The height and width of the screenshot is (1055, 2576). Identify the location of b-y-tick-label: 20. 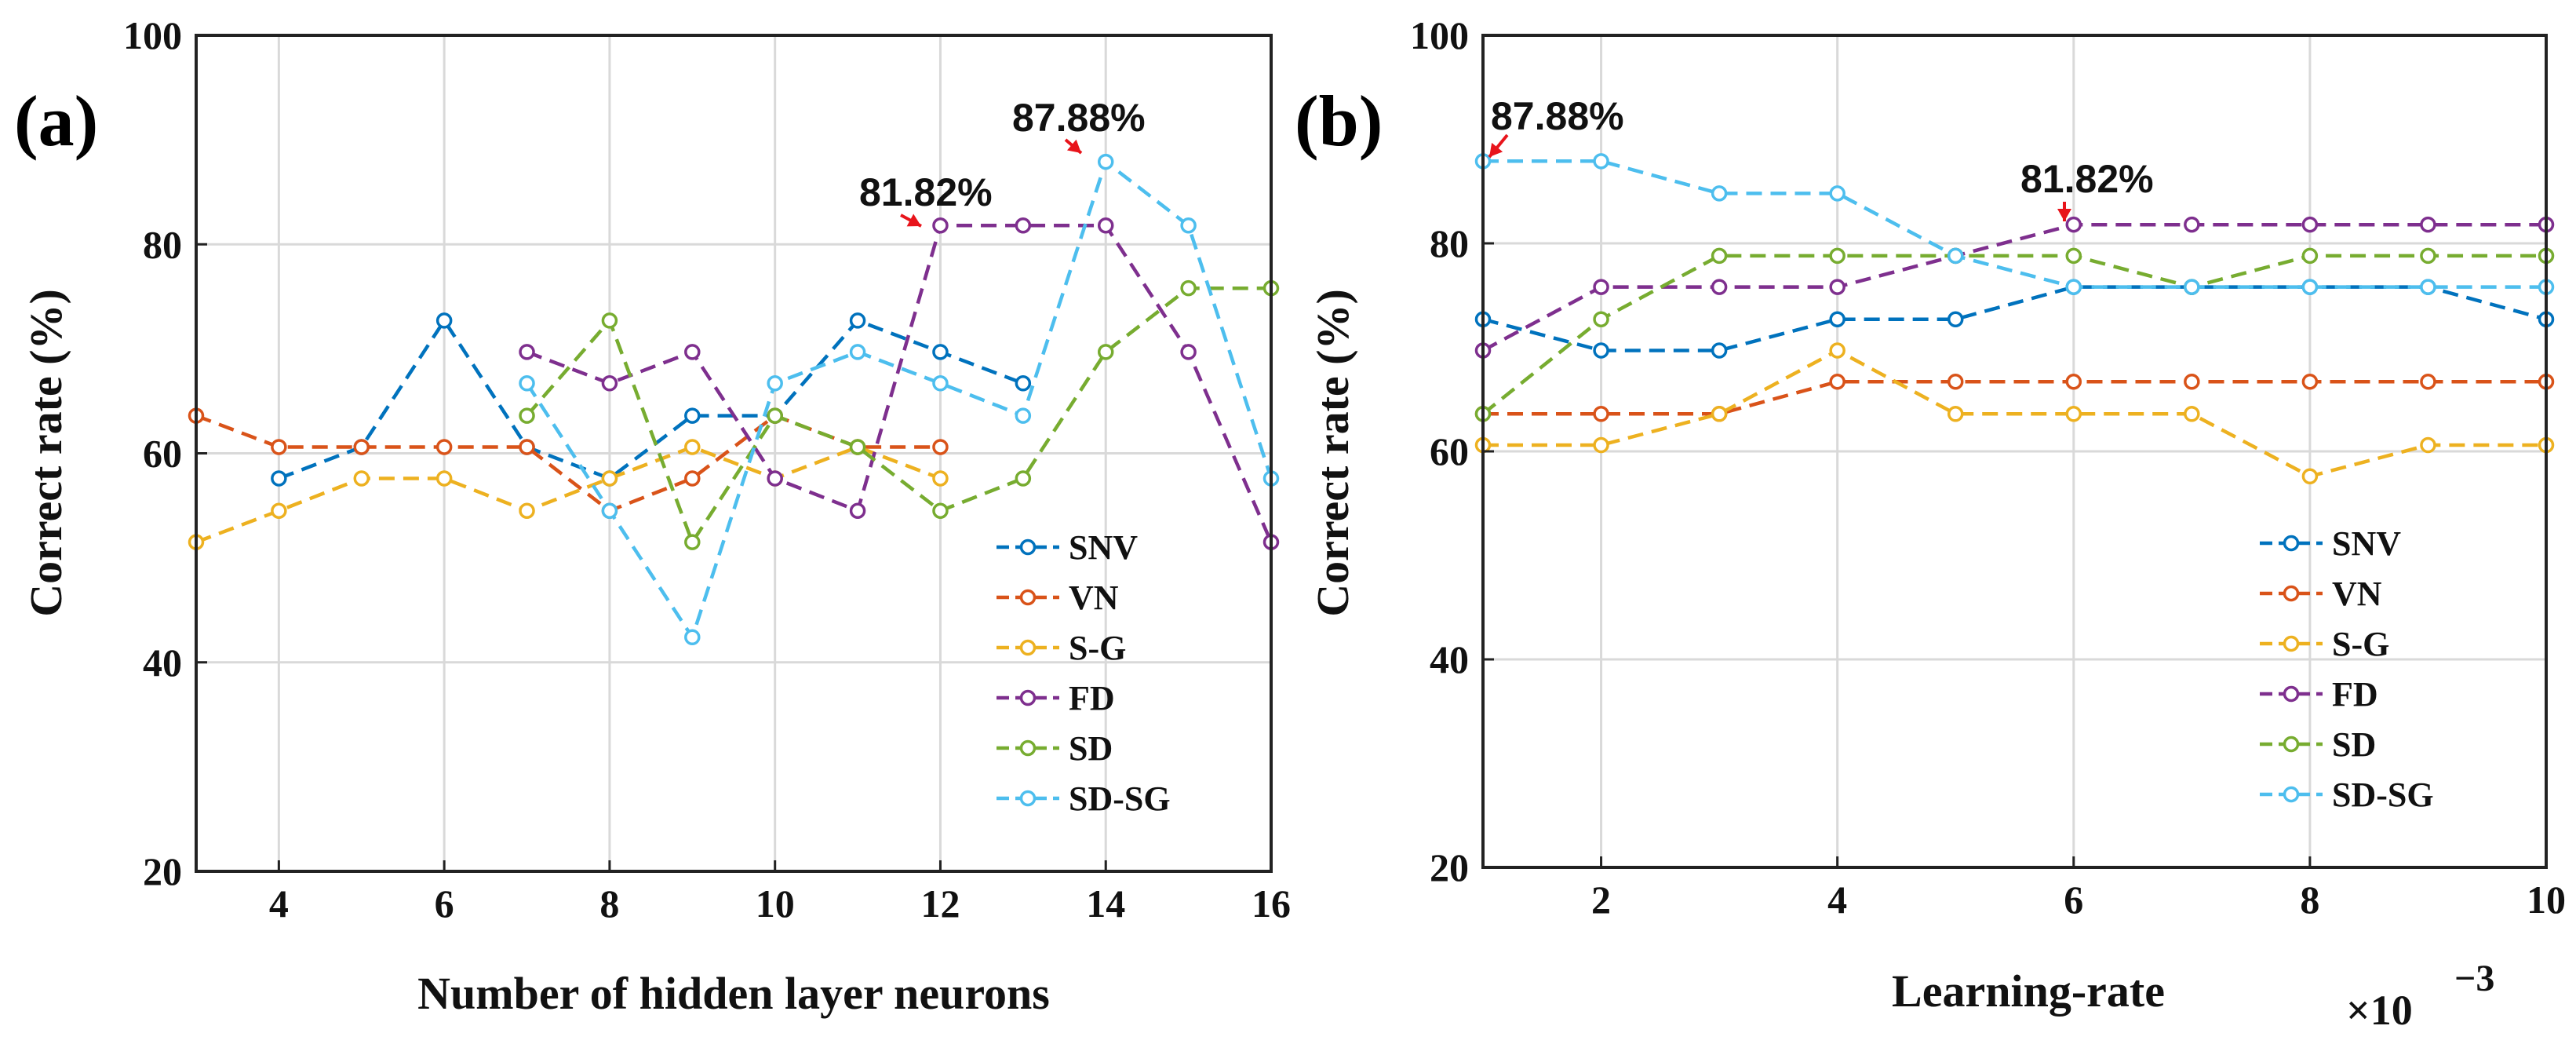
(1449, 867).